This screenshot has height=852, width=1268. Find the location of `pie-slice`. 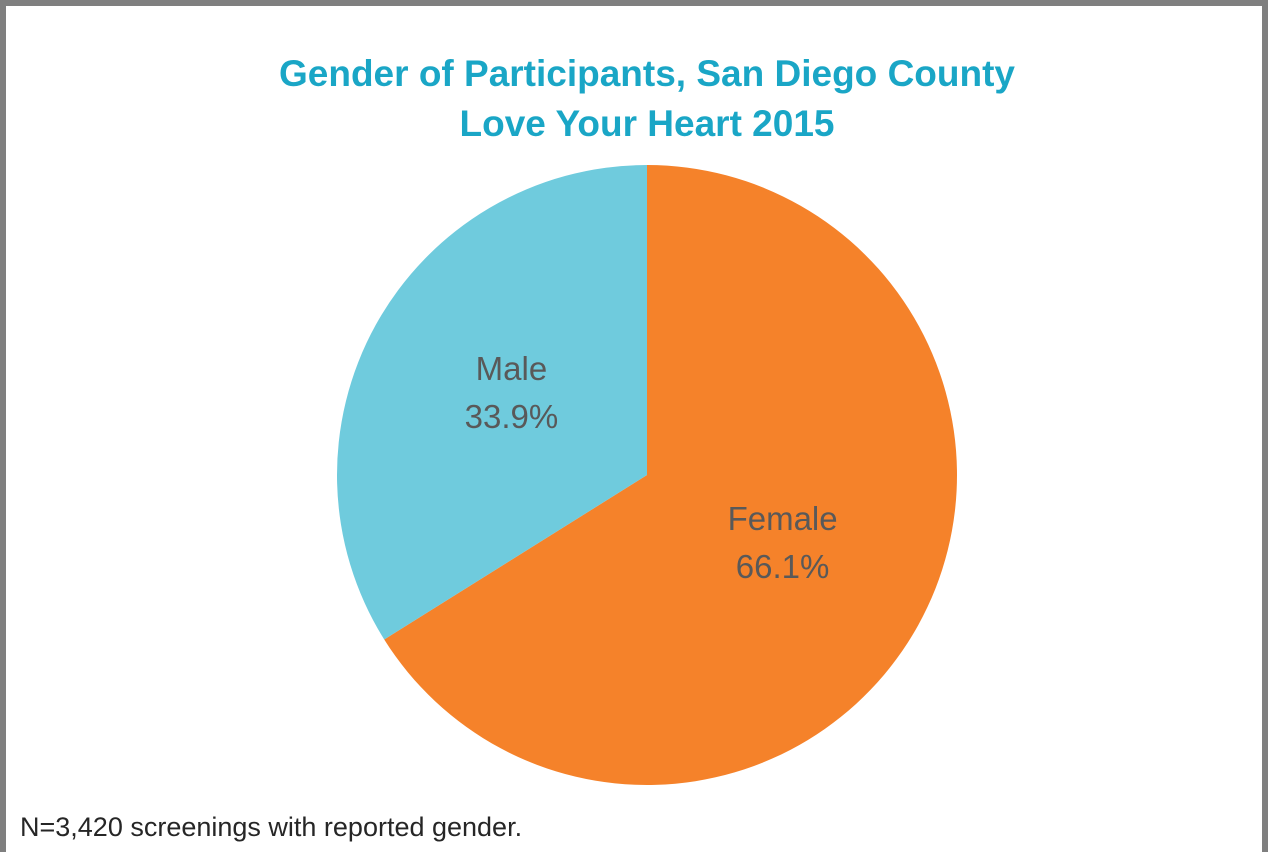

pie-slice is located at coordinates (491, 402).